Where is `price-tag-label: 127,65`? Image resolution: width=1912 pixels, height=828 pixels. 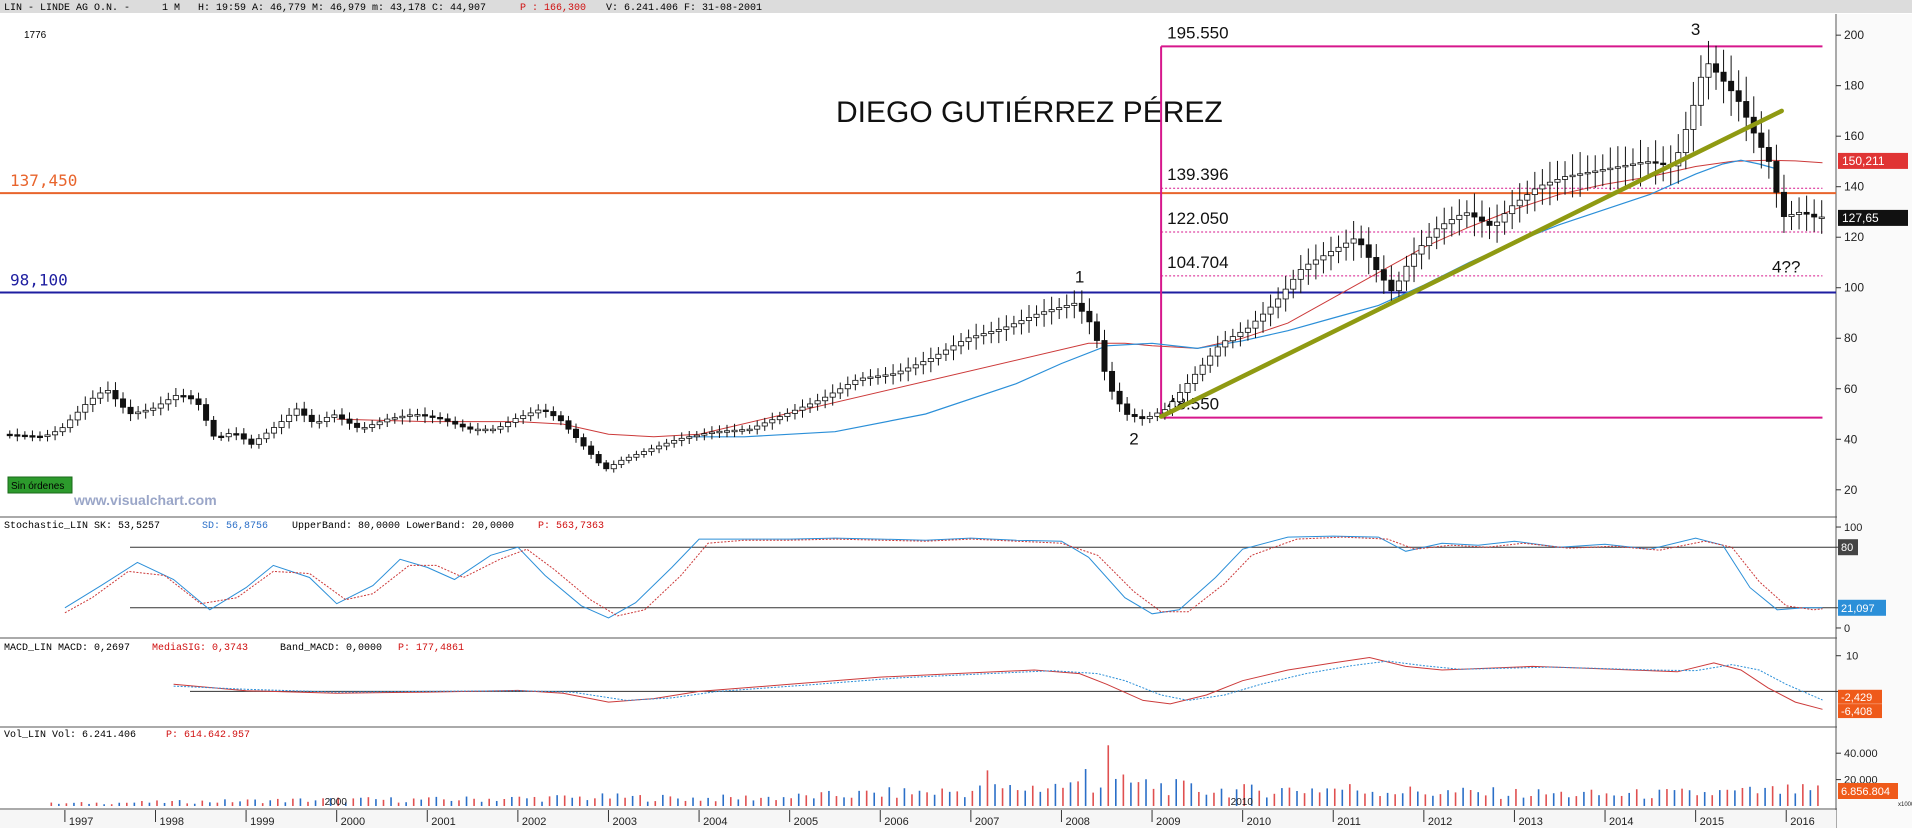
price-tag-label: 127,65 is located at coordinates (1860, 218).